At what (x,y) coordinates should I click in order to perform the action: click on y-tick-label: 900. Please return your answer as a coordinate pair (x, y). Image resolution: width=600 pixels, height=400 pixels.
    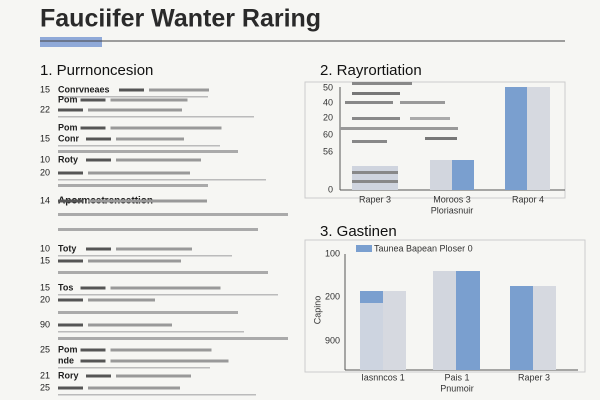
    Looking at the image, I should click on (332, 340).